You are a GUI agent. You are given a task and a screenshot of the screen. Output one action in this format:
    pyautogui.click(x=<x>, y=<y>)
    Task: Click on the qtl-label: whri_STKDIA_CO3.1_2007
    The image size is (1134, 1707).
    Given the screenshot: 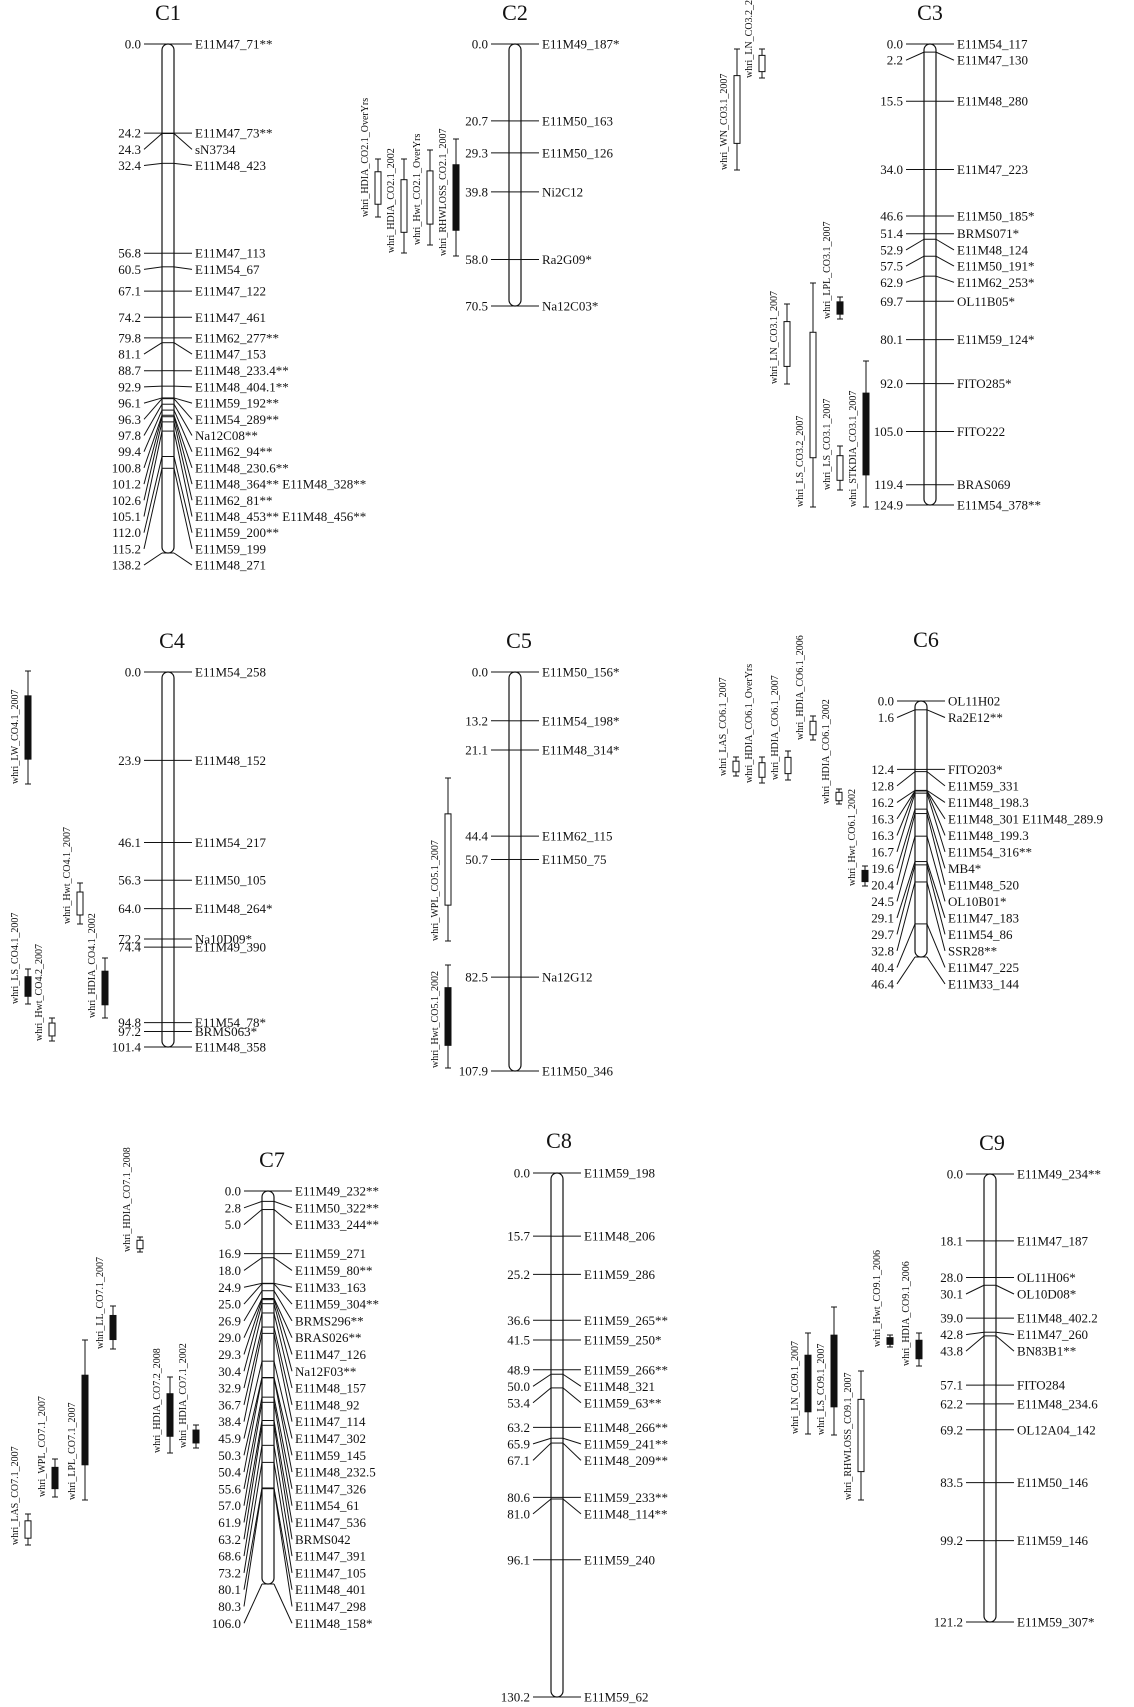 What is the action you would take?
    pyautogui.click(x=853, y=449)
    